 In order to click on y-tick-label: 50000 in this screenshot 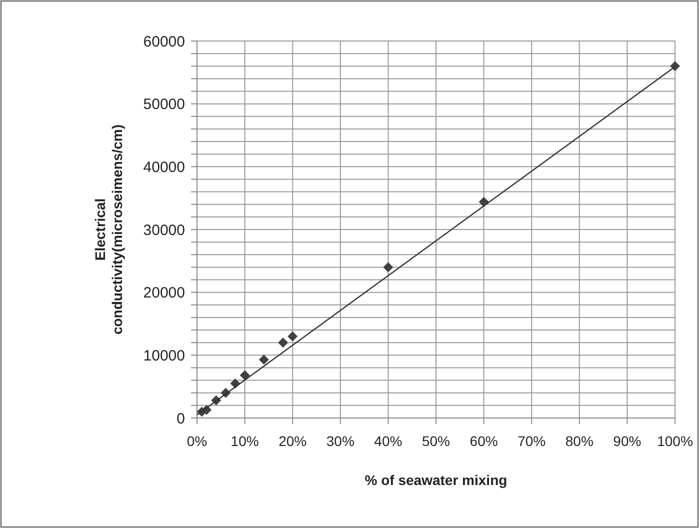, I will do `click(164, 105)`.